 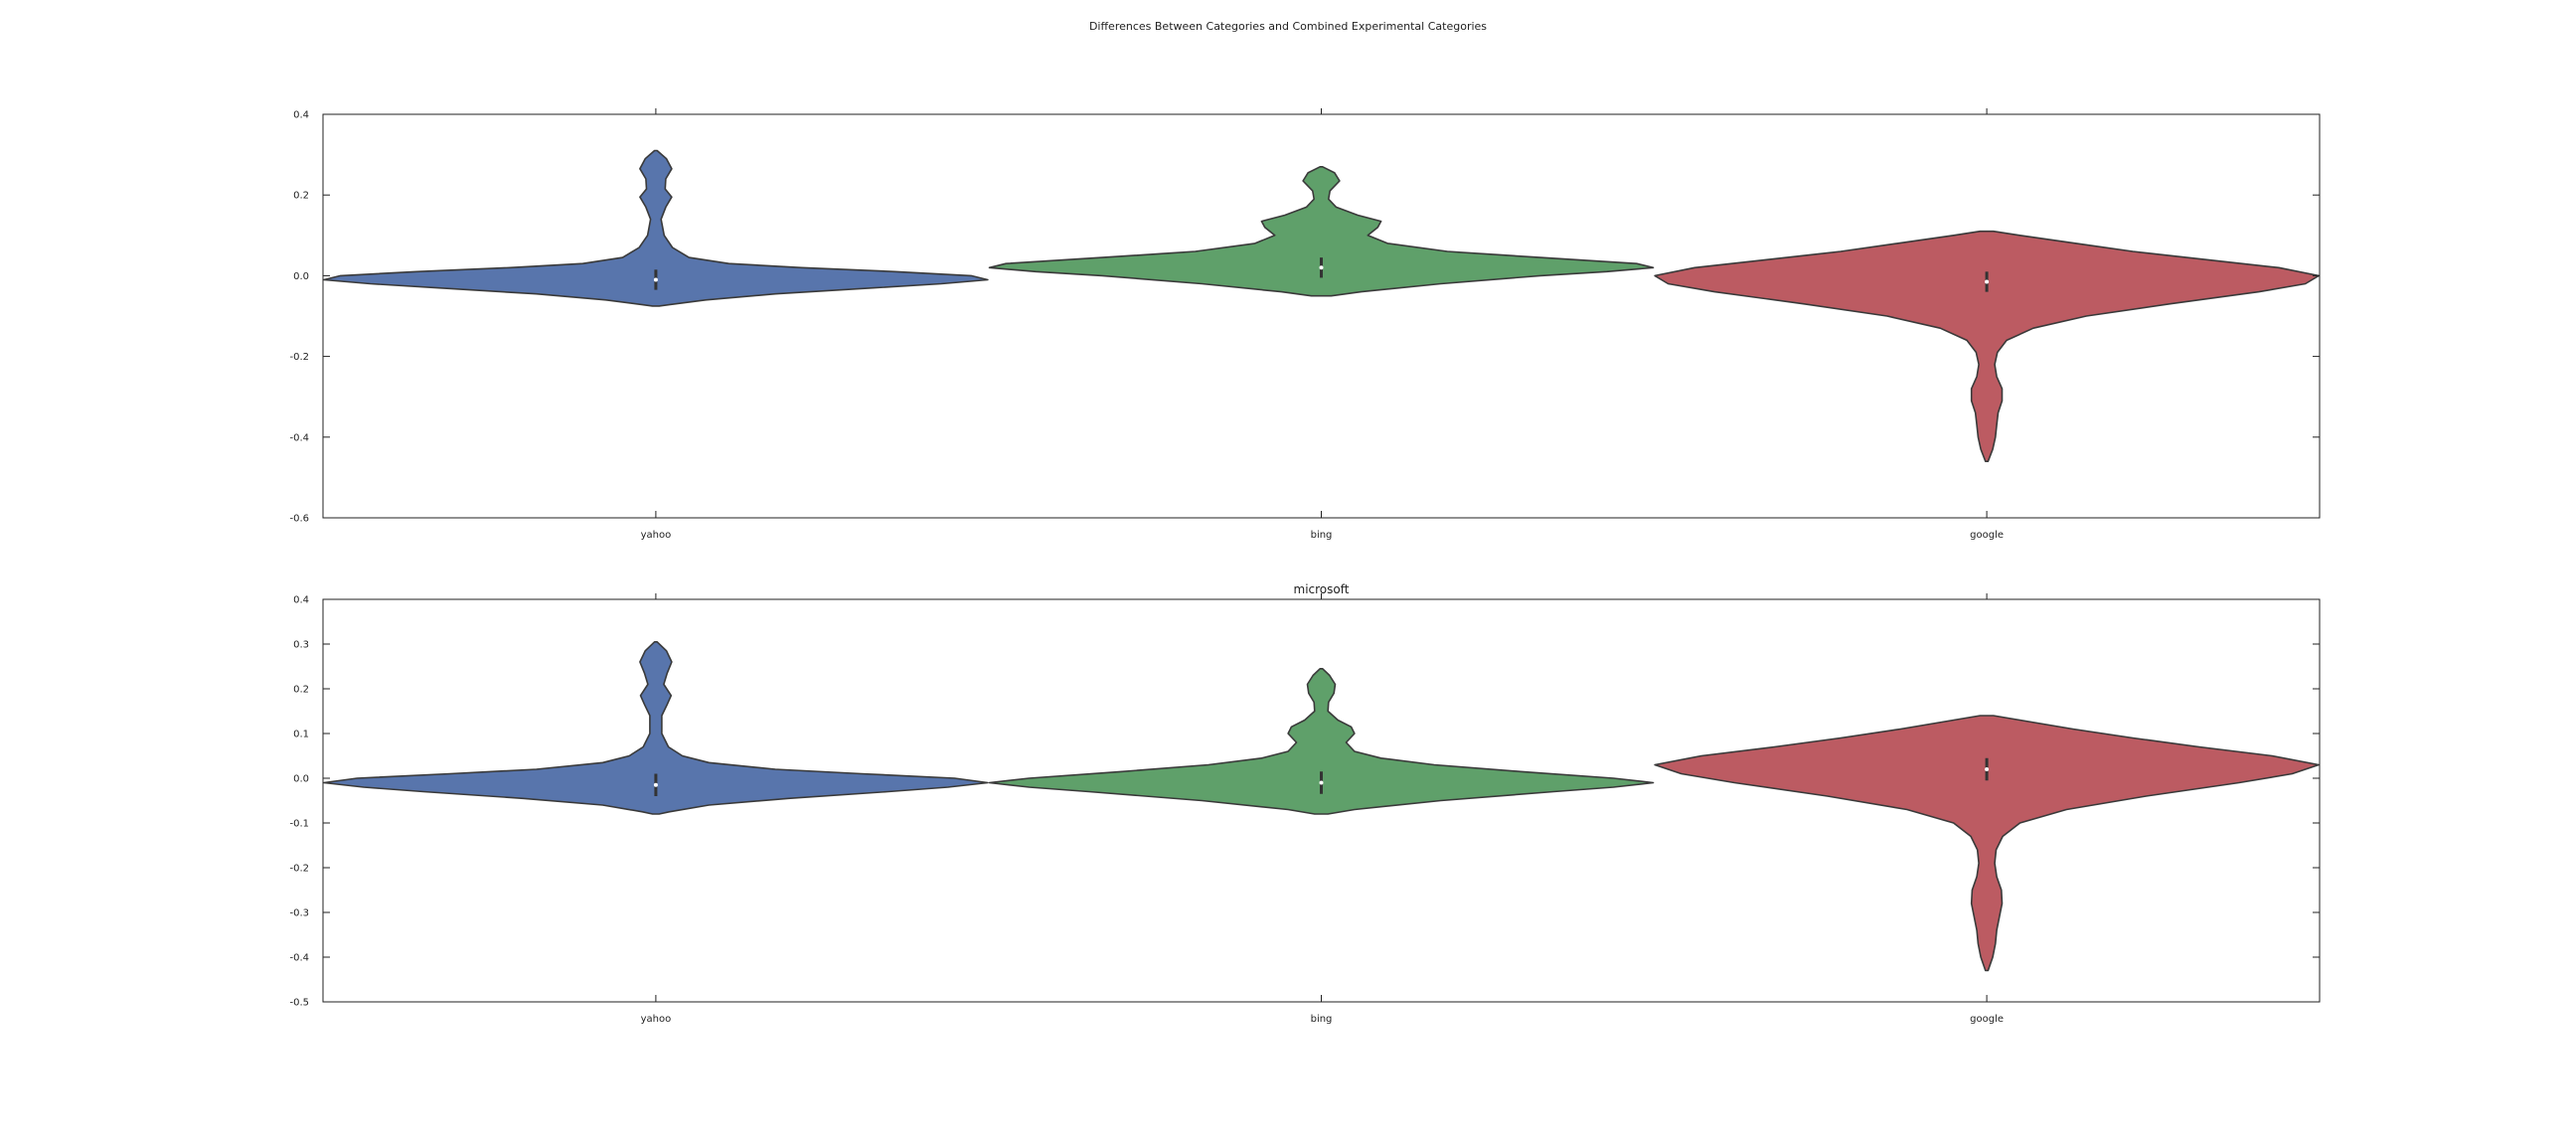 What do you see at coordinates (299, 914) in the screenshot?
I see `y-tick-label: -0.3` at bounding box center [299, 914].